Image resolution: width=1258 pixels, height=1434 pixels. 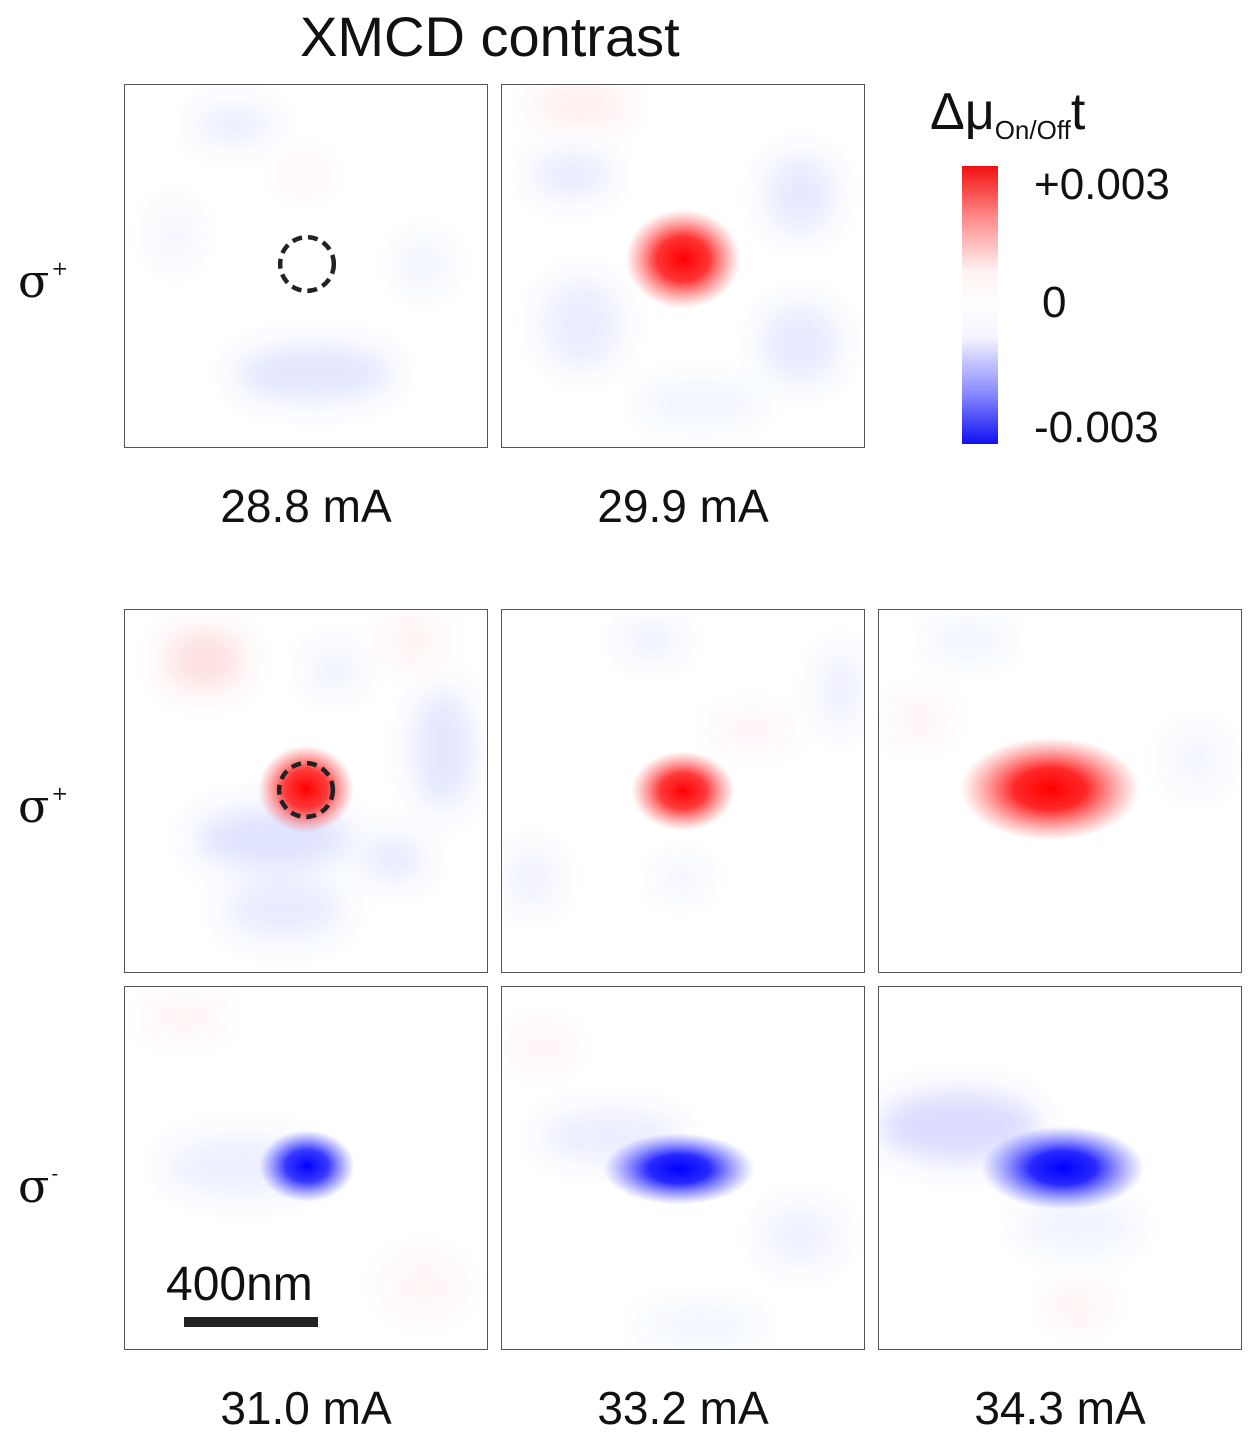 I want to click on xmcd-panel-34-3ma-minus, so click(x=1060, y=1168).